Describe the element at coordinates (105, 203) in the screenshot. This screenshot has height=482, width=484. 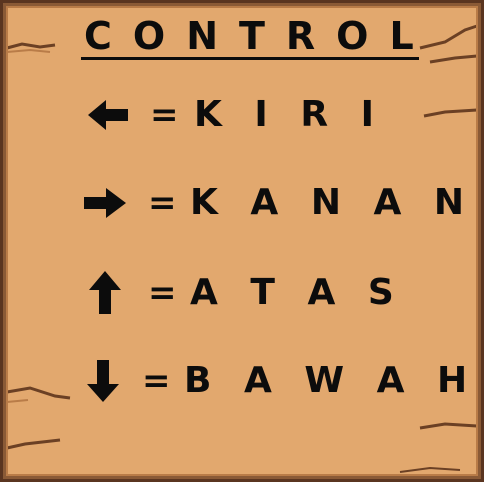
I see `arrow-right-icon` at that location.